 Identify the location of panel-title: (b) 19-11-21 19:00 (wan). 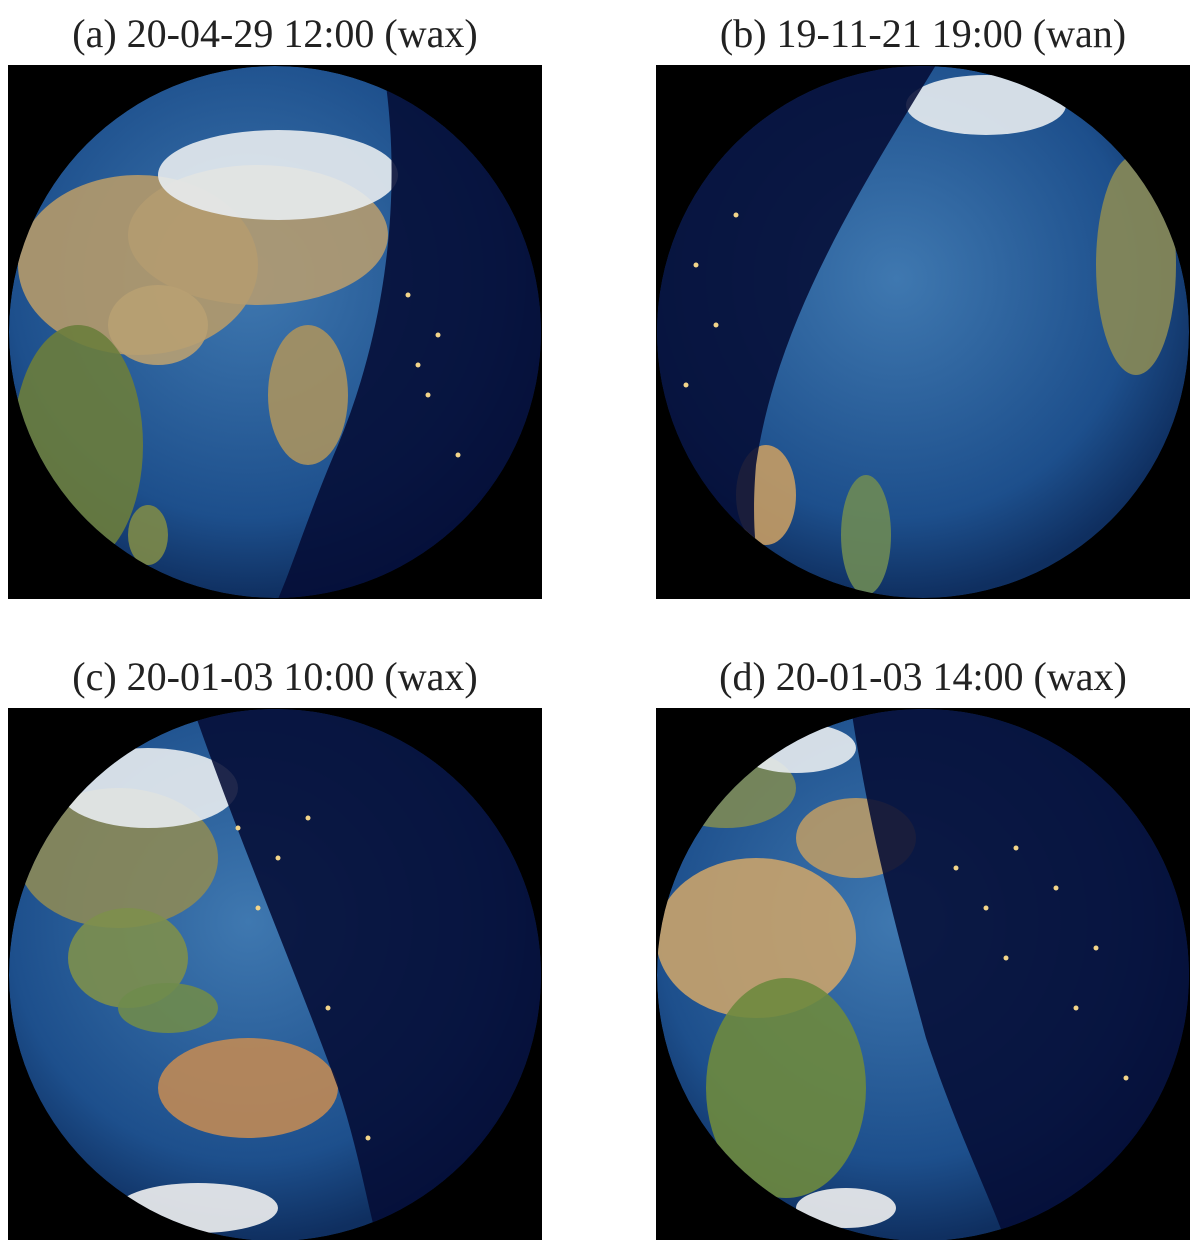
(923, 33).